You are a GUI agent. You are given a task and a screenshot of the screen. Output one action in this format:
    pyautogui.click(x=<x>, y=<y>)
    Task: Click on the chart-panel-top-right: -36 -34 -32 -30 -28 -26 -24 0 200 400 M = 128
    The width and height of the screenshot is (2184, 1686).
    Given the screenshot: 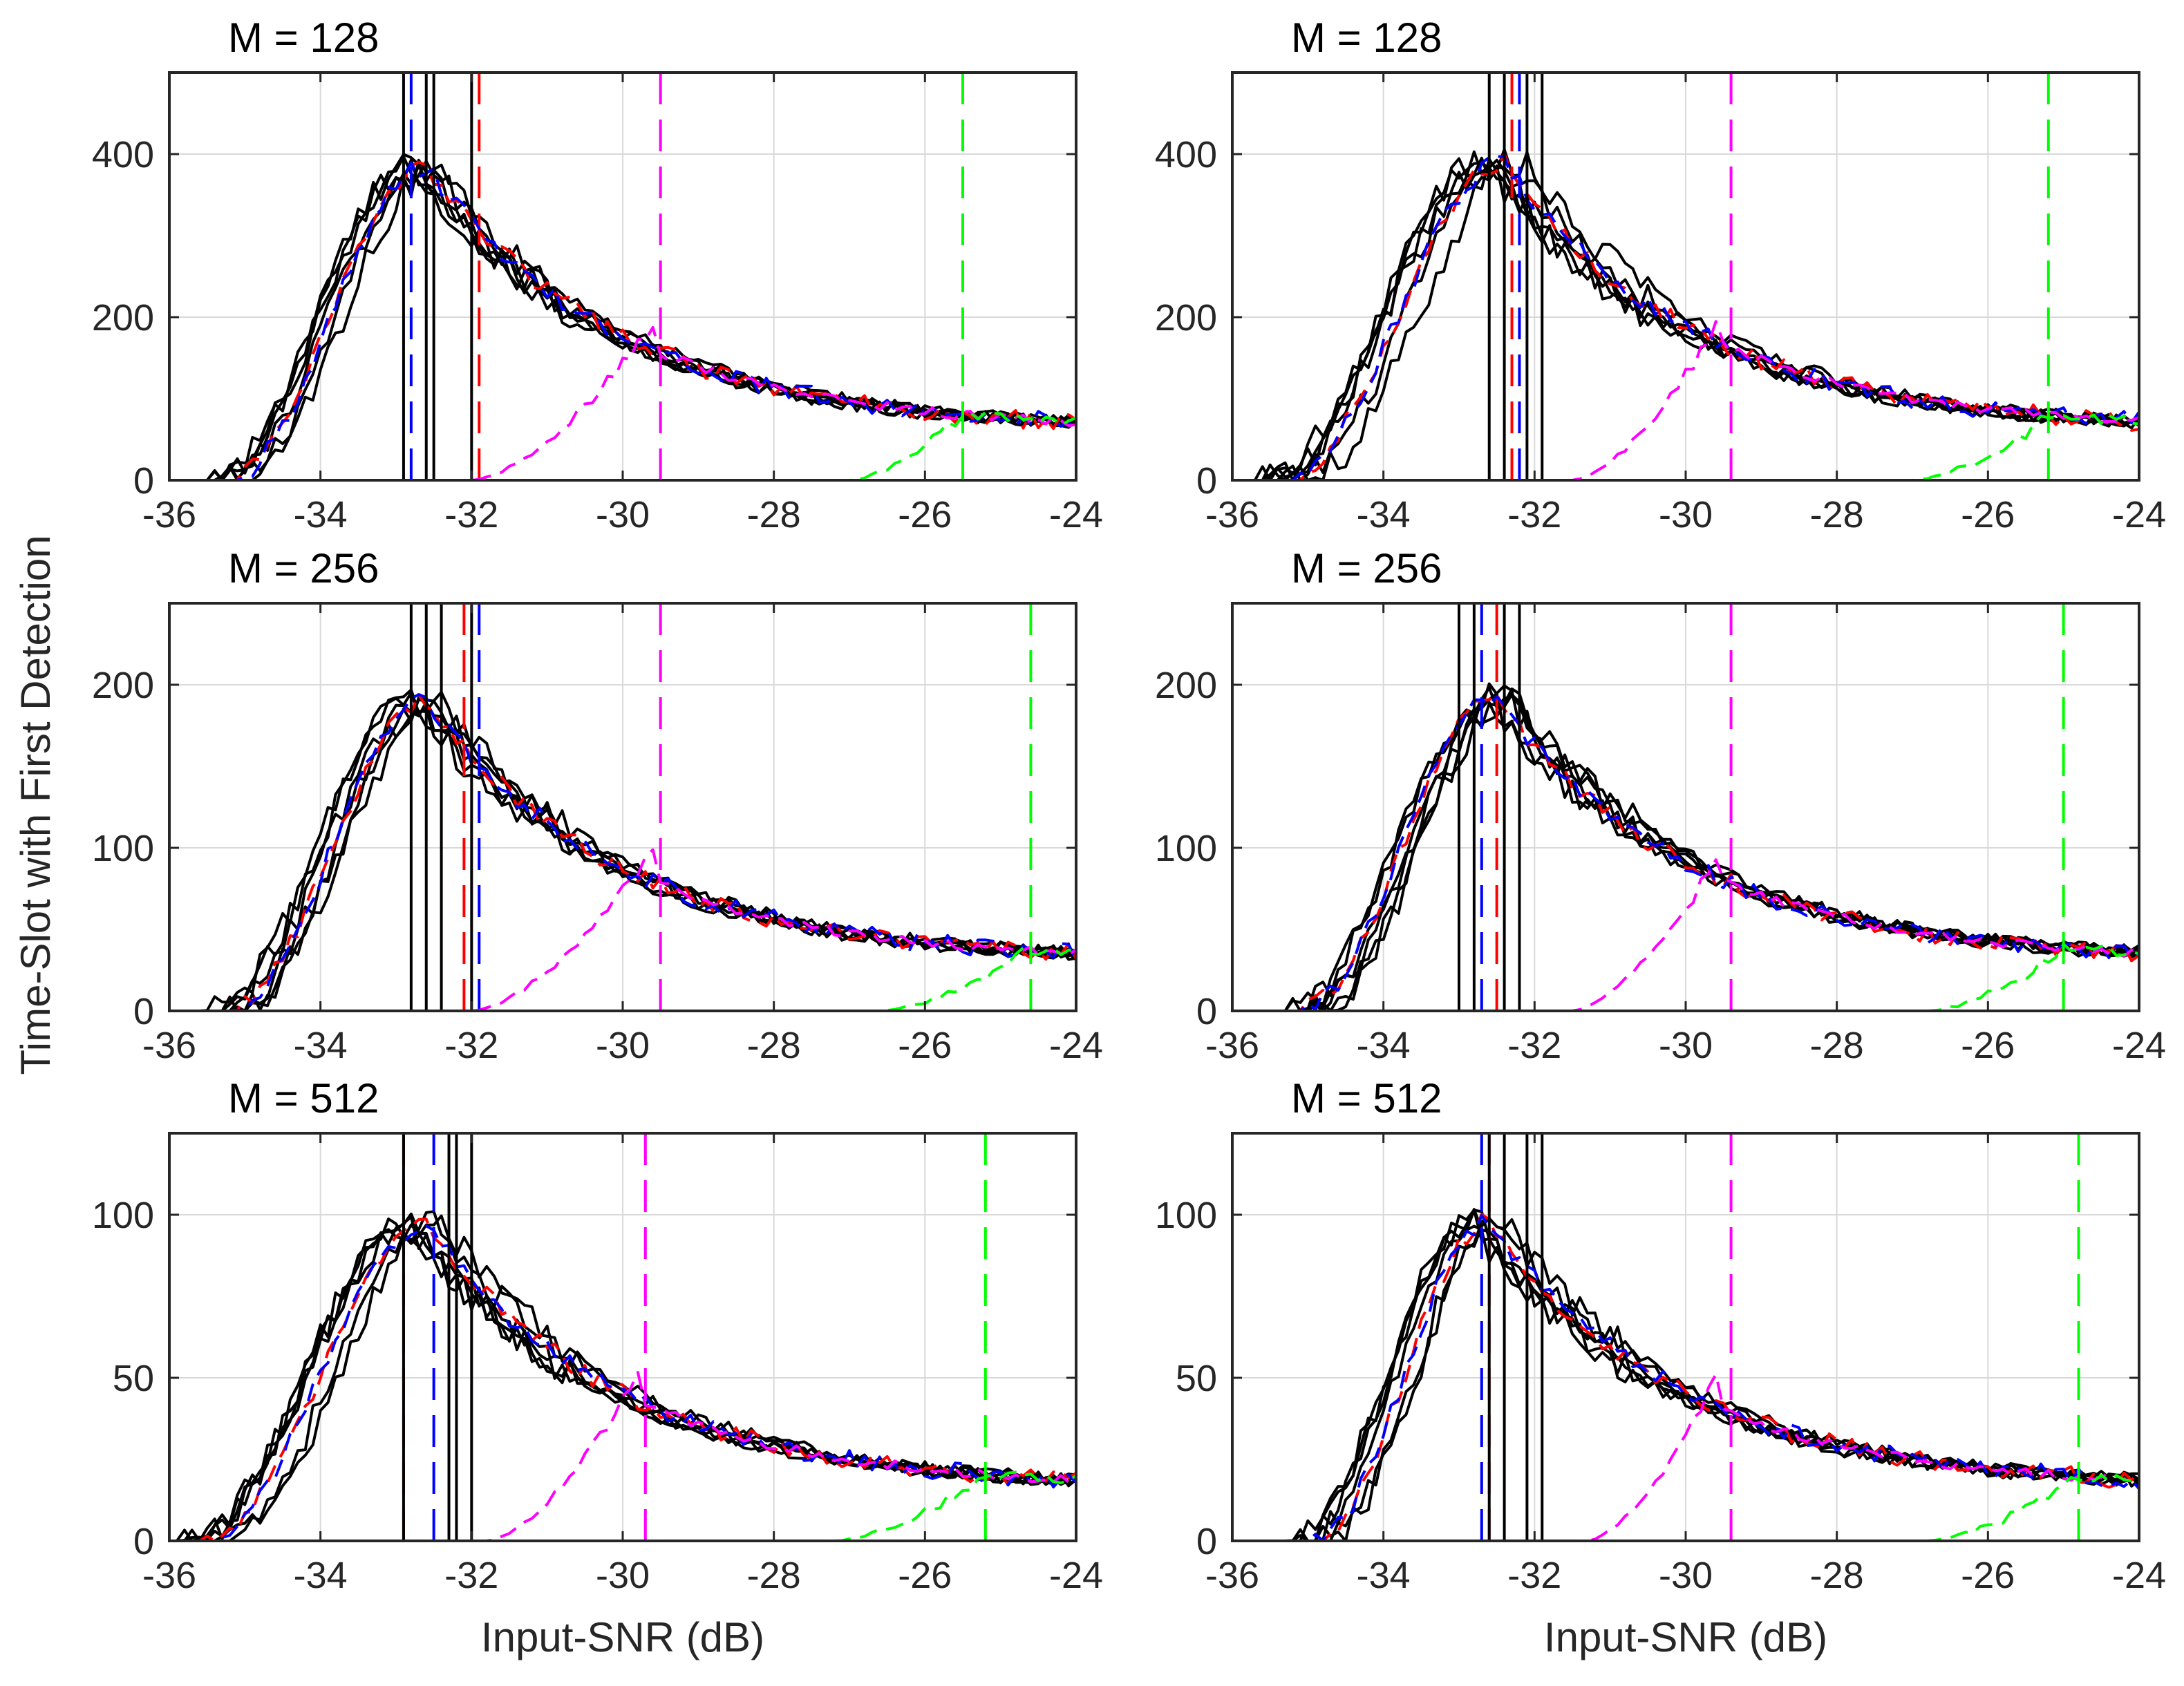 What is the action you would take?
    pyautogui.click(x=1661, y=275)
    